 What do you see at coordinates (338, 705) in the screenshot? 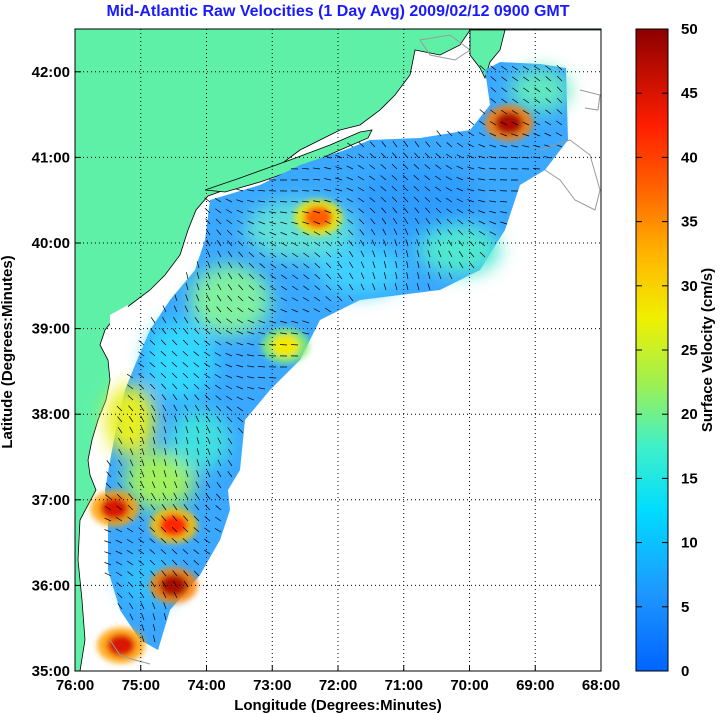
I see `x-axis-label: Longitude (Degrees:Minutes)` at bounding box center [338, 705].